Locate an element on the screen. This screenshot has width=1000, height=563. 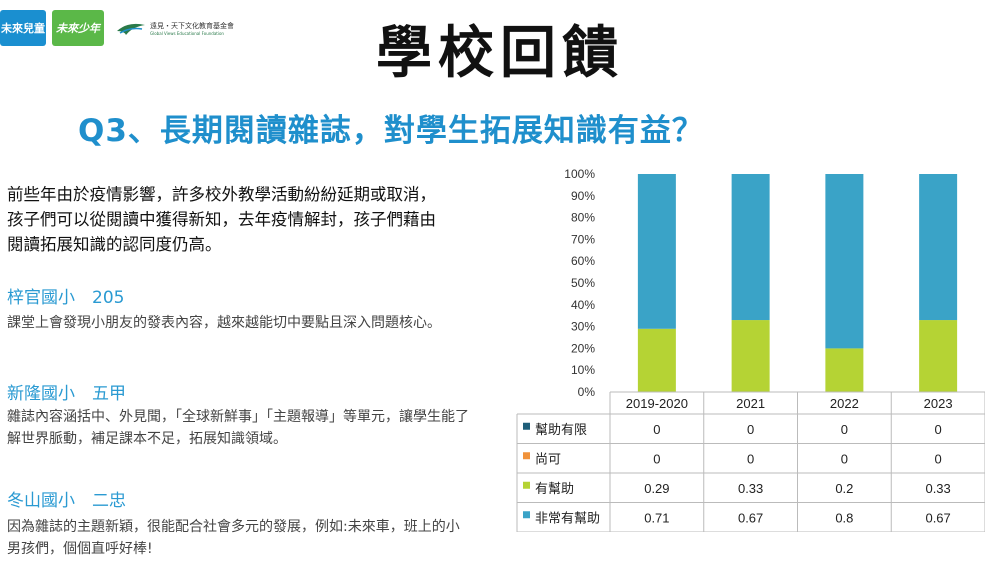
y-tick-label: 40% is located at coordinates (583, 305).